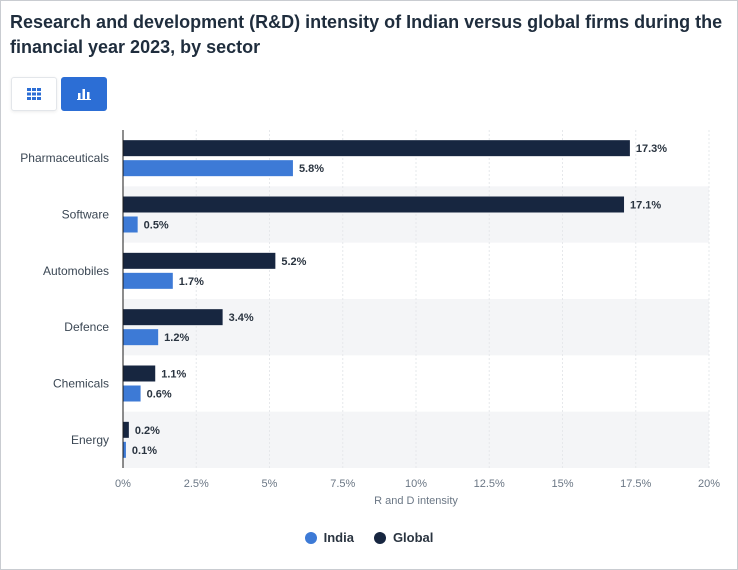 The height and width of the screenshot is (570, 738). What do you see at coordinates (156, 226) in the screenshot?
I see `data-label-india: 0.5%` at bounding box center [156, 226].